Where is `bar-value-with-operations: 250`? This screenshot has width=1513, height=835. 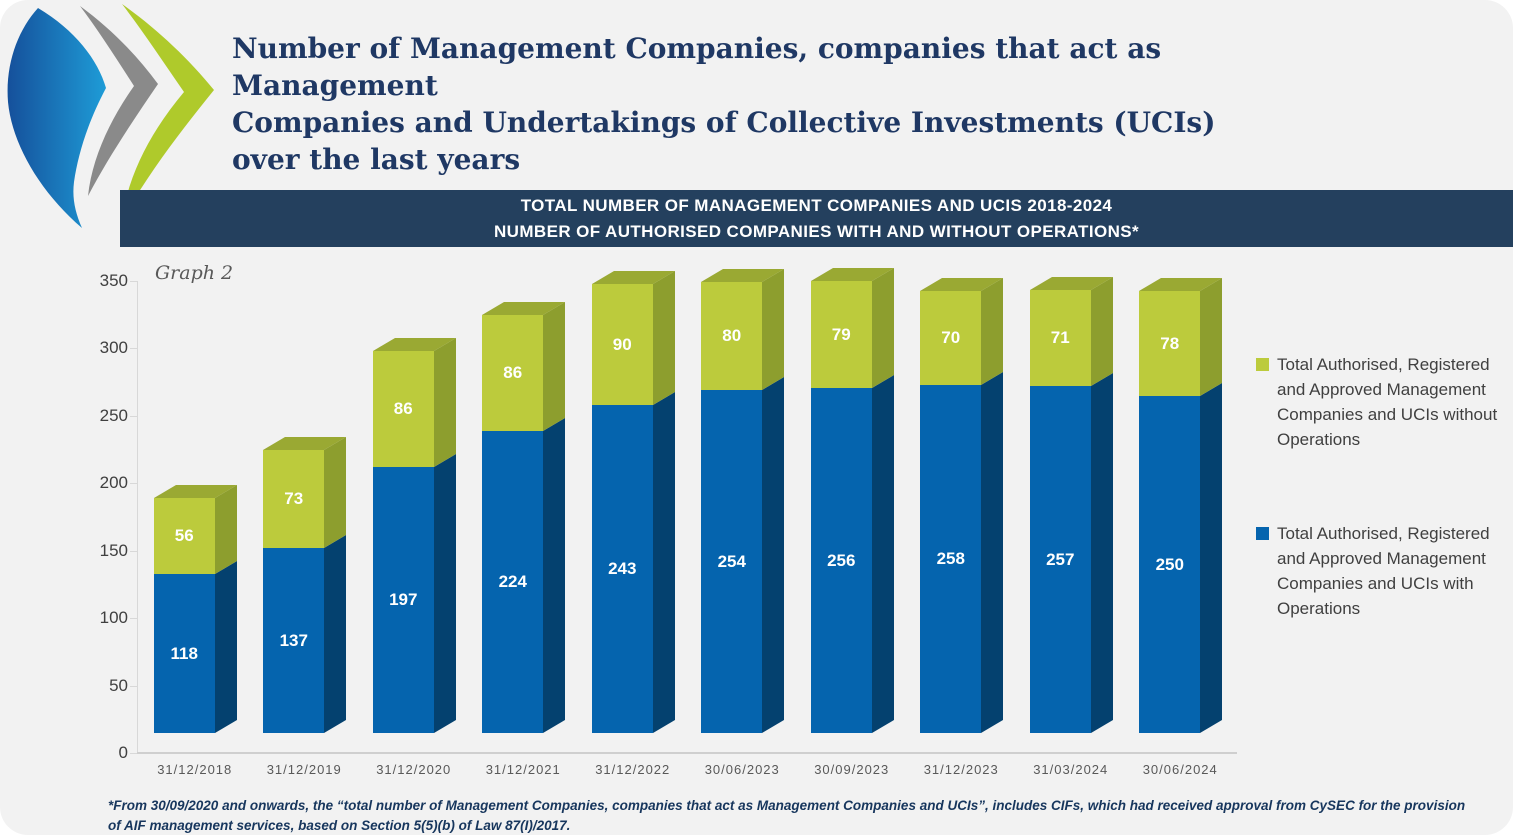
bar-value-with-operations: 250 is located at coordinates (1169, 564).